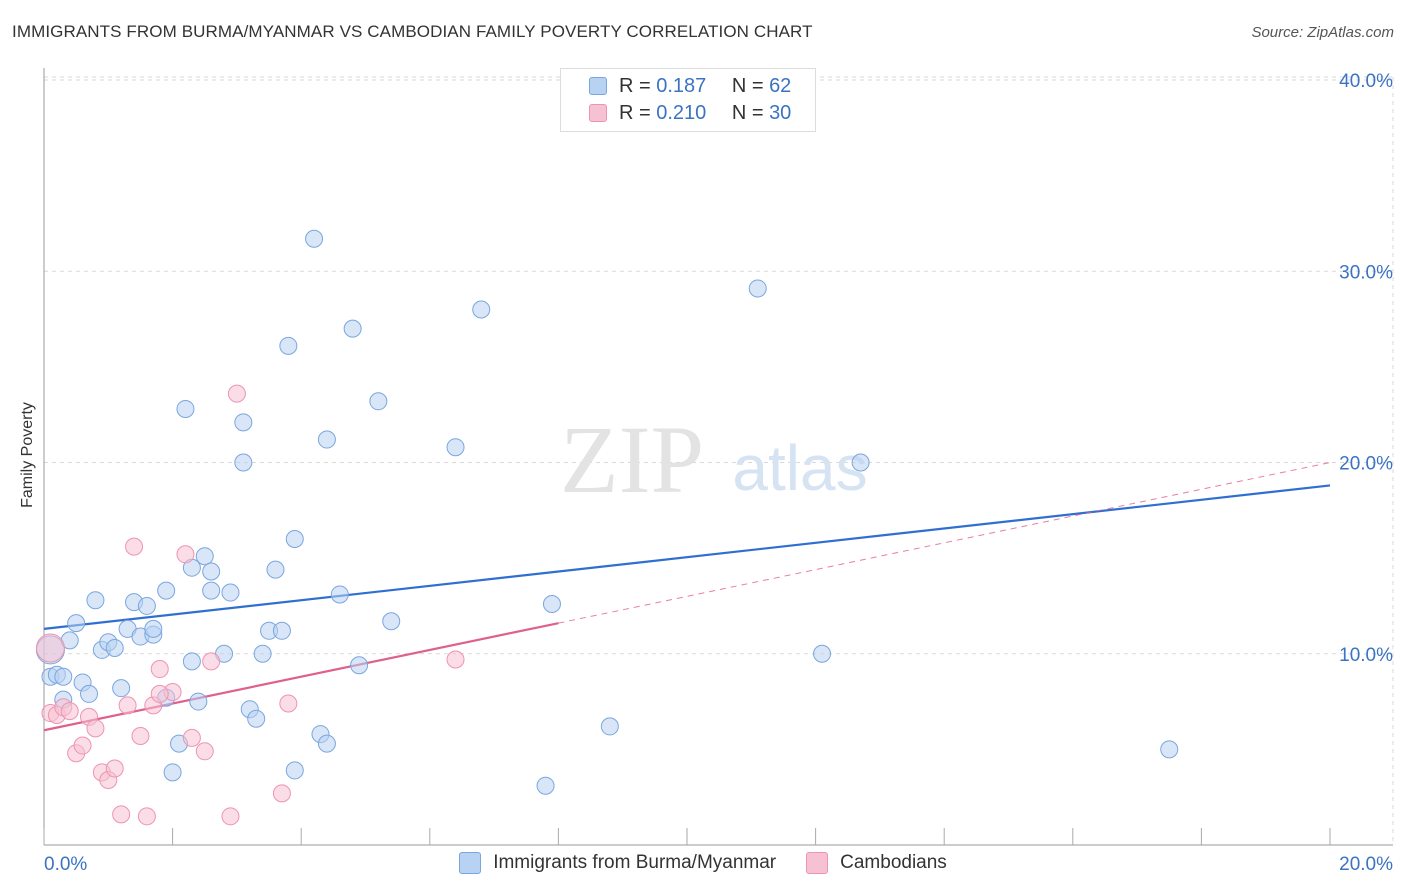 This screenshot has height=892, width=1406. Describe the element at coordinates (1322, 32) in the screenshot. I see `source-label: Source: ZipAtlas.com` at that location.